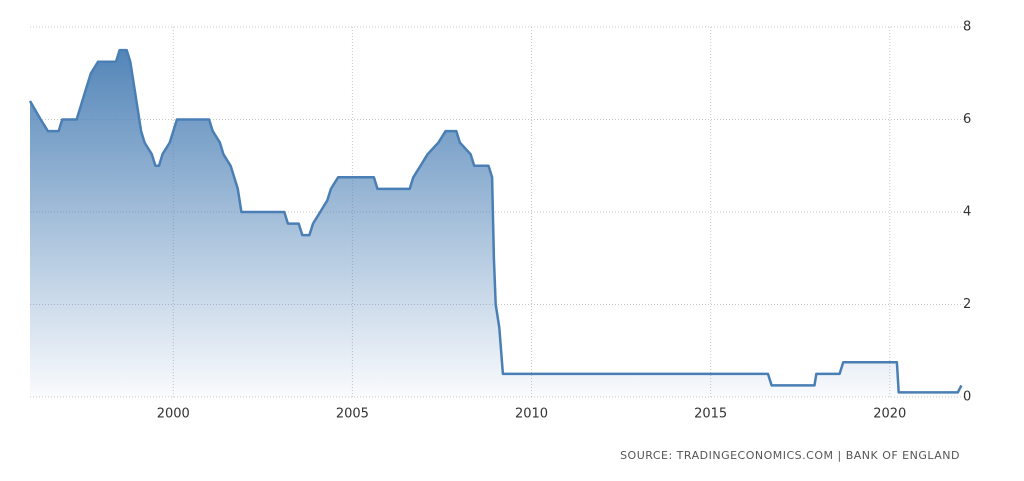  I want to click on x-tick-label: 2020, so click(889, 414).